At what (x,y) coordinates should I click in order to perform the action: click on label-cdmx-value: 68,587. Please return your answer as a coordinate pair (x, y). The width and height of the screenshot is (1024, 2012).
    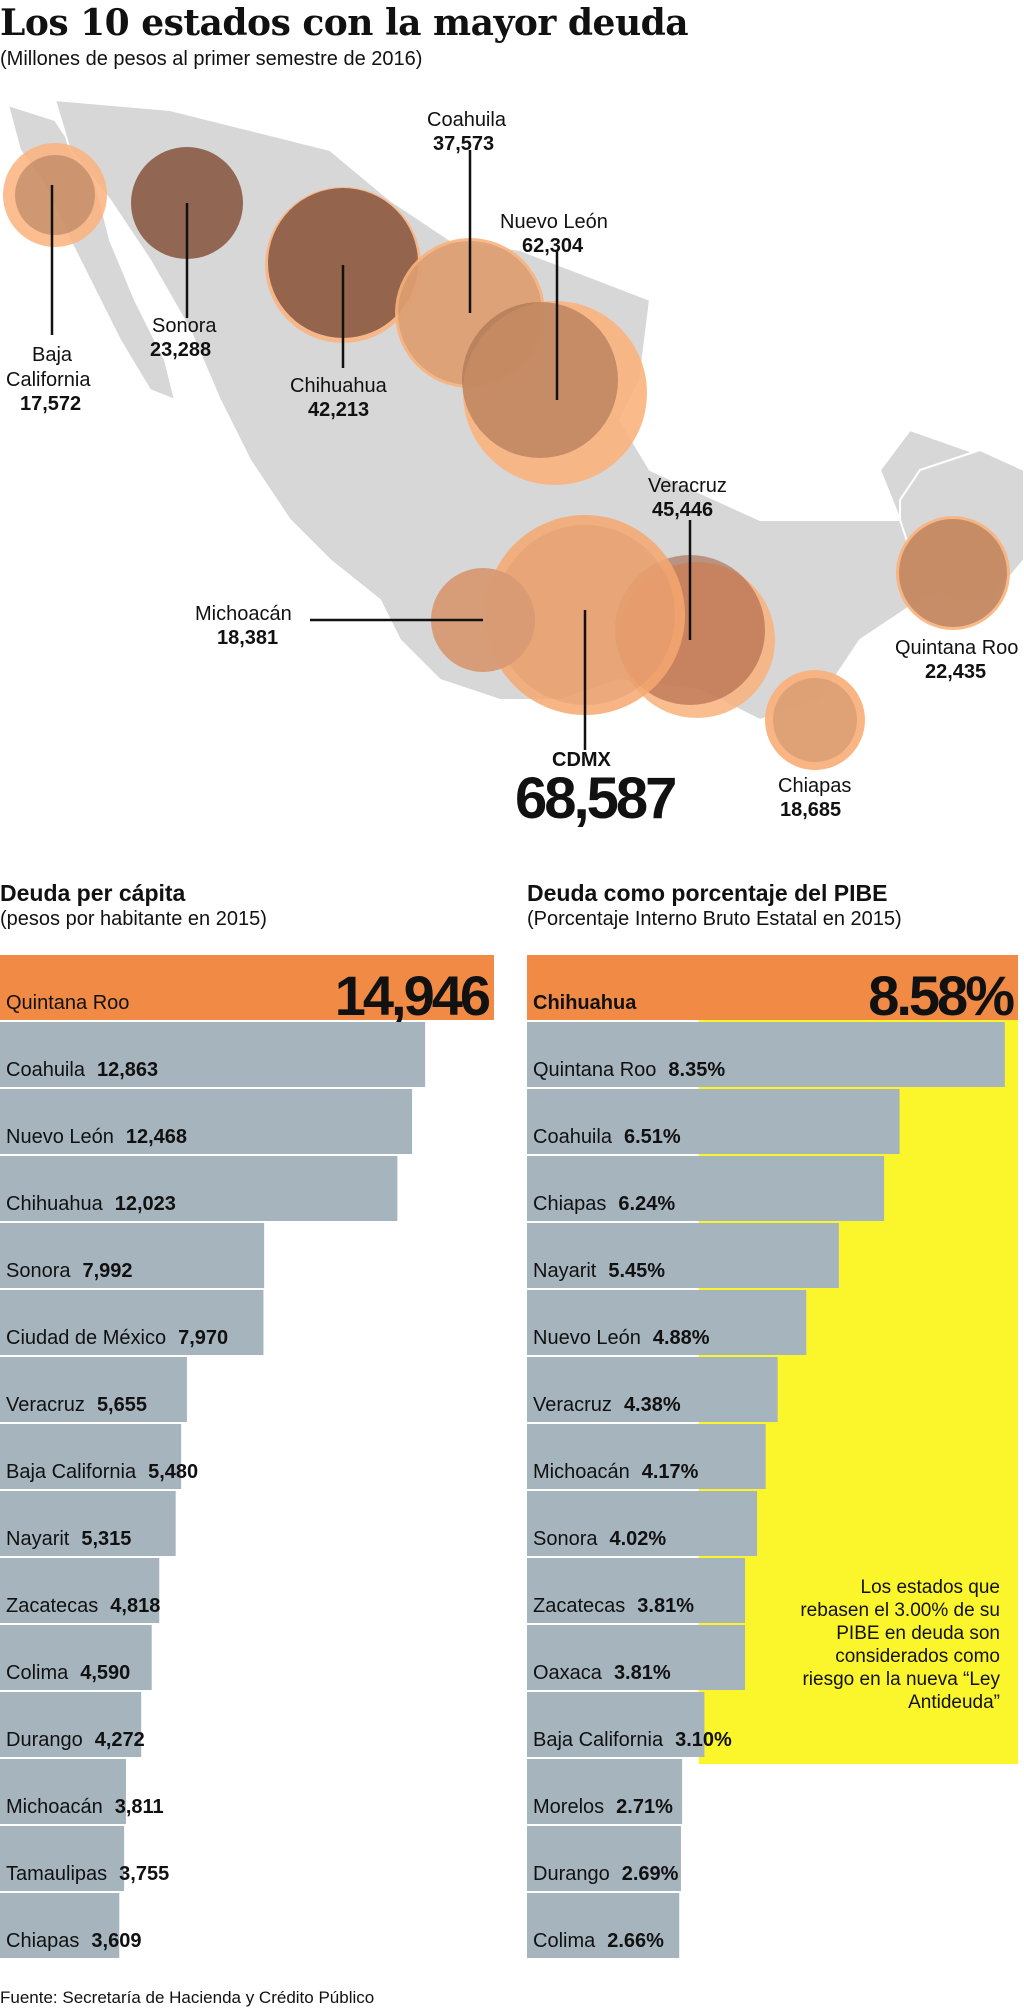
    Looking at the image, I should click on (595, 798).